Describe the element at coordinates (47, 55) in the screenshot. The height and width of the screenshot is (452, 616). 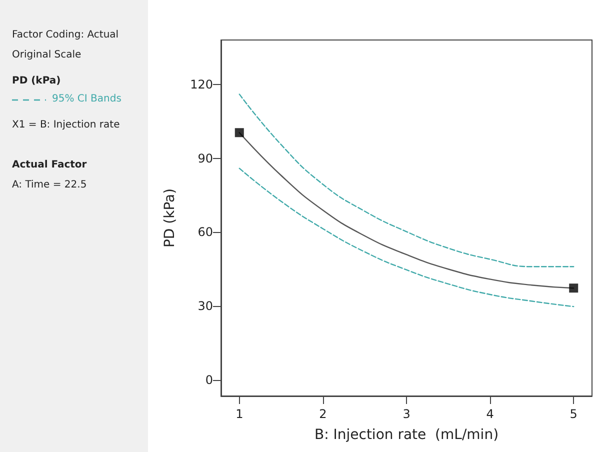
I see `text: Original Scale` at that location.